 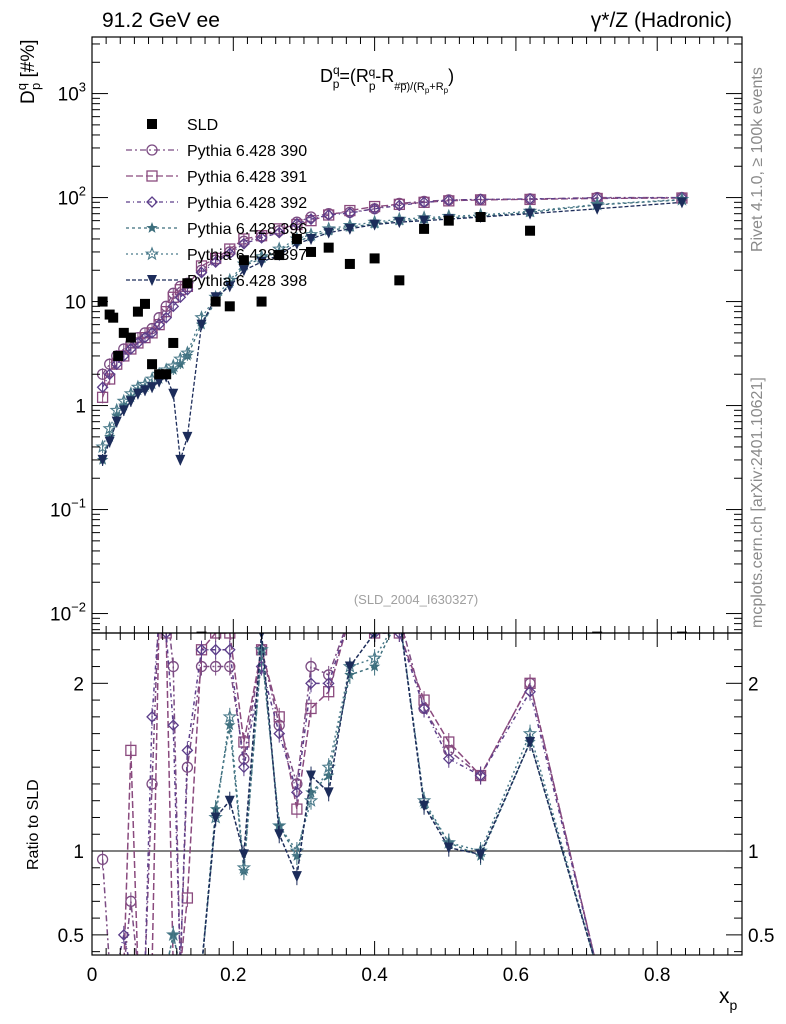 What do you see at coordinates (78, 852) in the screenshot?
I see `ratio-tick-label: 1` at bounding box center [78, 852].